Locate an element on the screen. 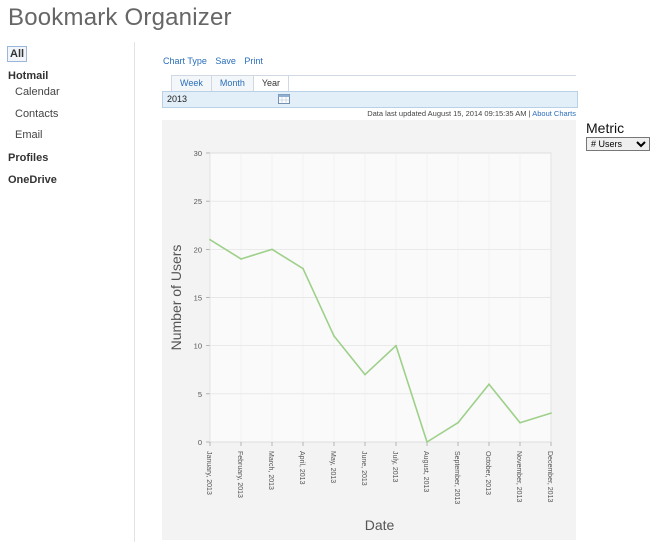 Image resolution: width=665 pixels, height=552 pixels. y-axis-title: Number of Users is located at coordinates (176, 298).